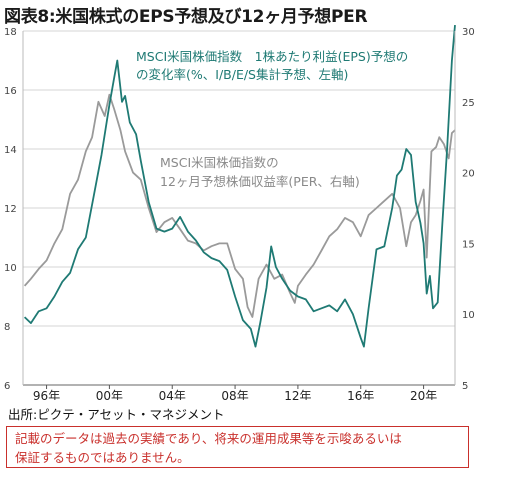 The image size is (519, 483). Describe the element at coordinates (234, 394) in the screenshot. I see `x-tick-label: 08年` at that location.